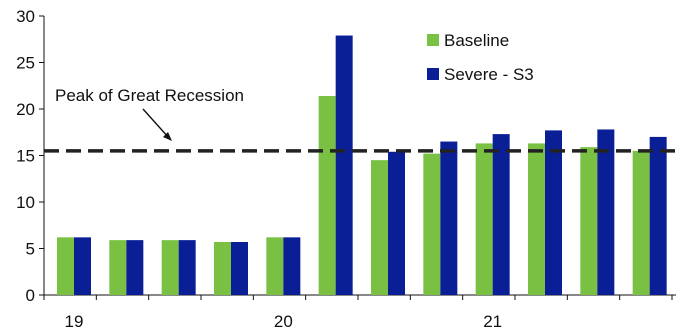 Image resolution: width=678 pixels, height=332 pixels. I want to click on annotation: Peak of Great Recession, so click(149, 113).